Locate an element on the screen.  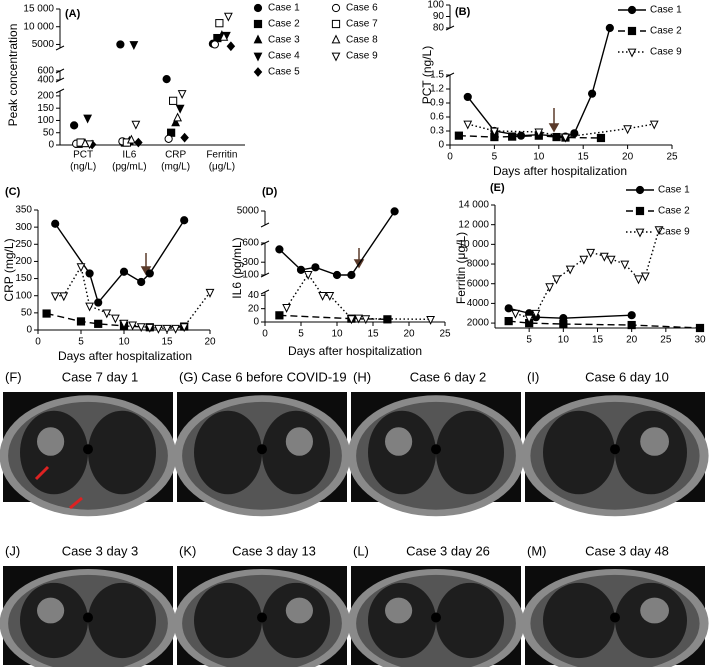
y-tick-label: 200 is located at coordinates (23, 261).